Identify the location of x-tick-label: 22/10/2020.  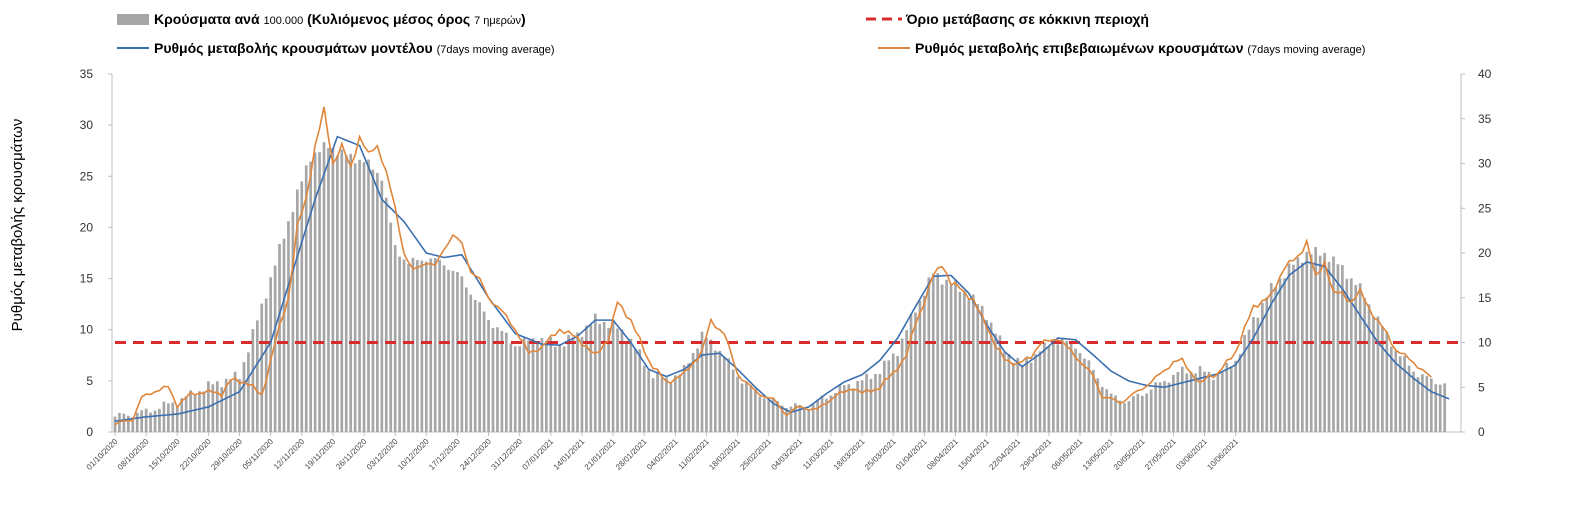
(195, 454).